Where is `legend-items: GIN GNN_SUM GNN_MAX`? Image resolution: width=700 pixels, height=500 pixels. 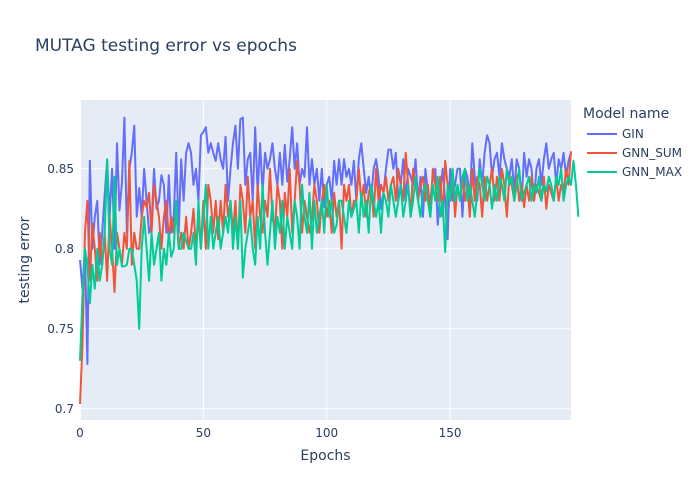 legend-items: GIN GNN_SUM GNN_MAX is located at coordinates (634, 153).